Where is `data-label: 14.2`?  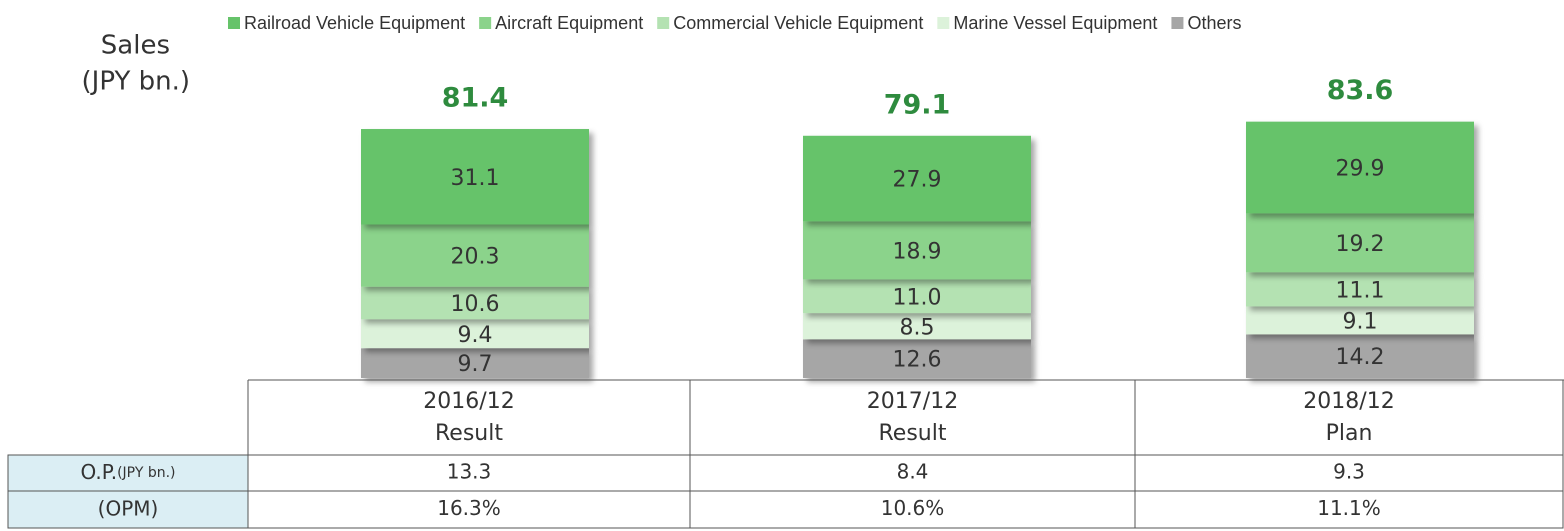
data-label: 14.2 is located at coordinates (1360, 357).